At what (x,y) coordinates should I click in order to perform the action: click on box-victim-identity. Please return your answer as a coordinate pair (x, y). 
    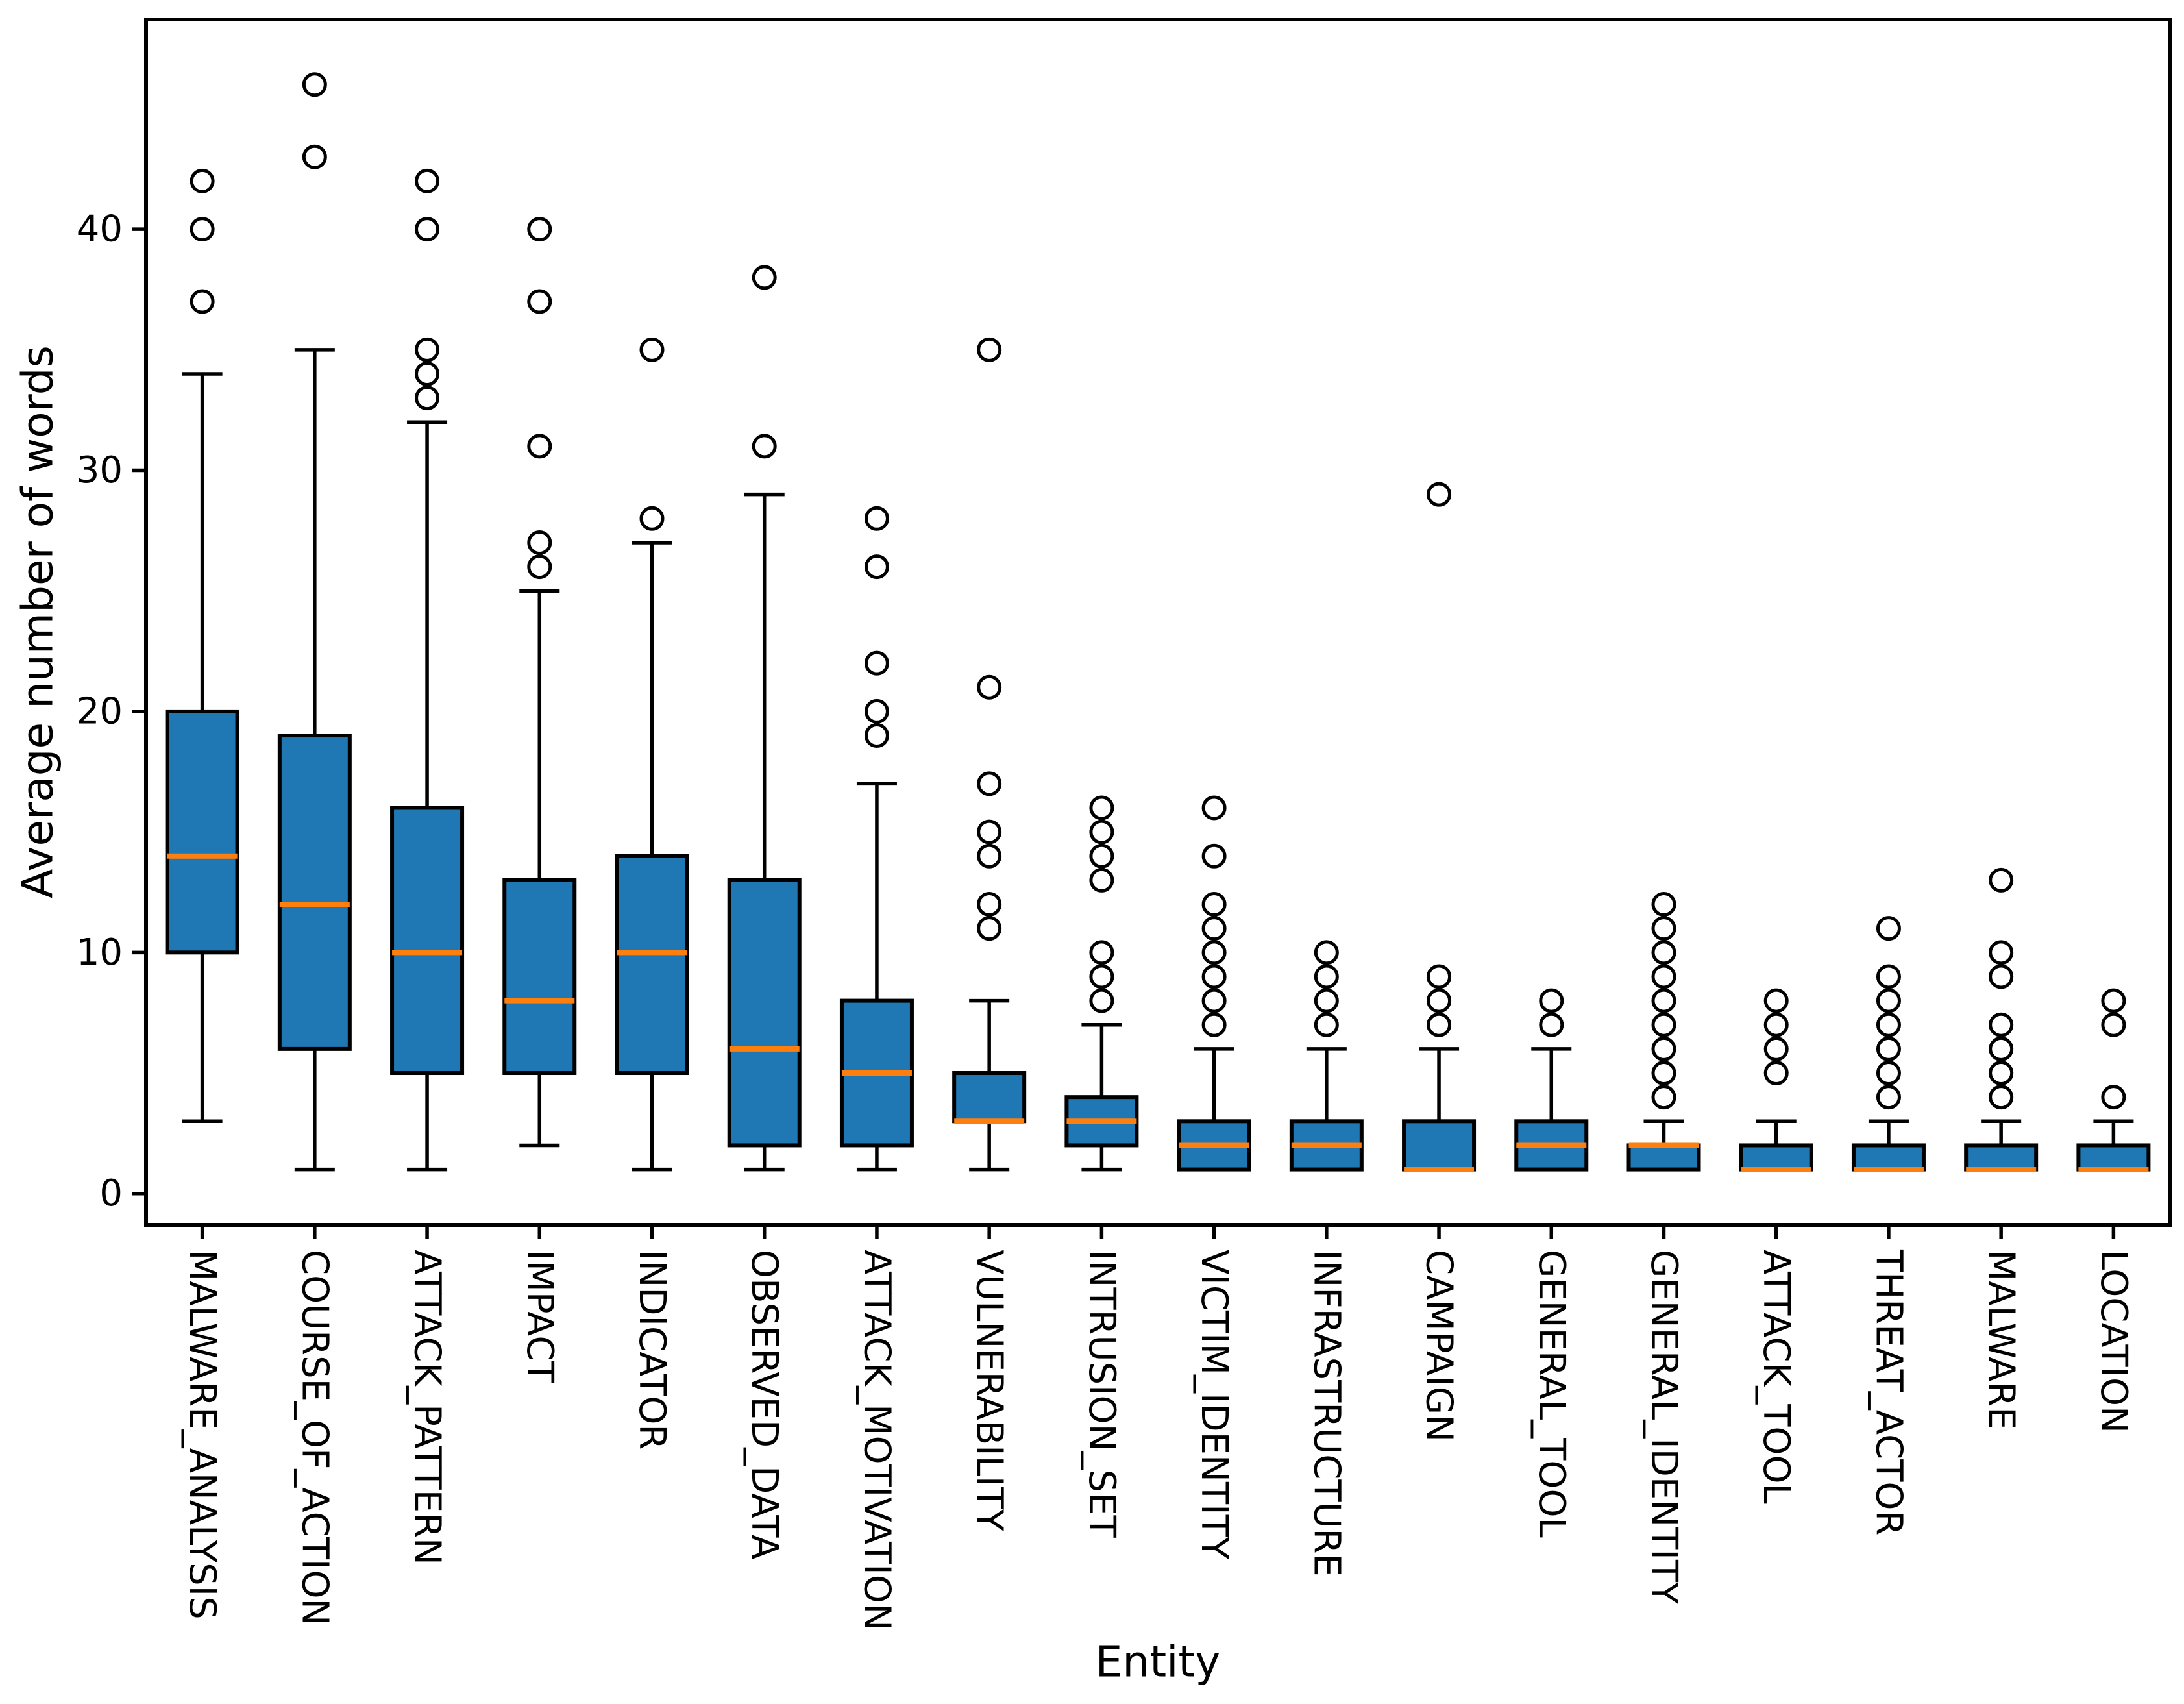
    Looking at the image, I should click on (1214, 983).